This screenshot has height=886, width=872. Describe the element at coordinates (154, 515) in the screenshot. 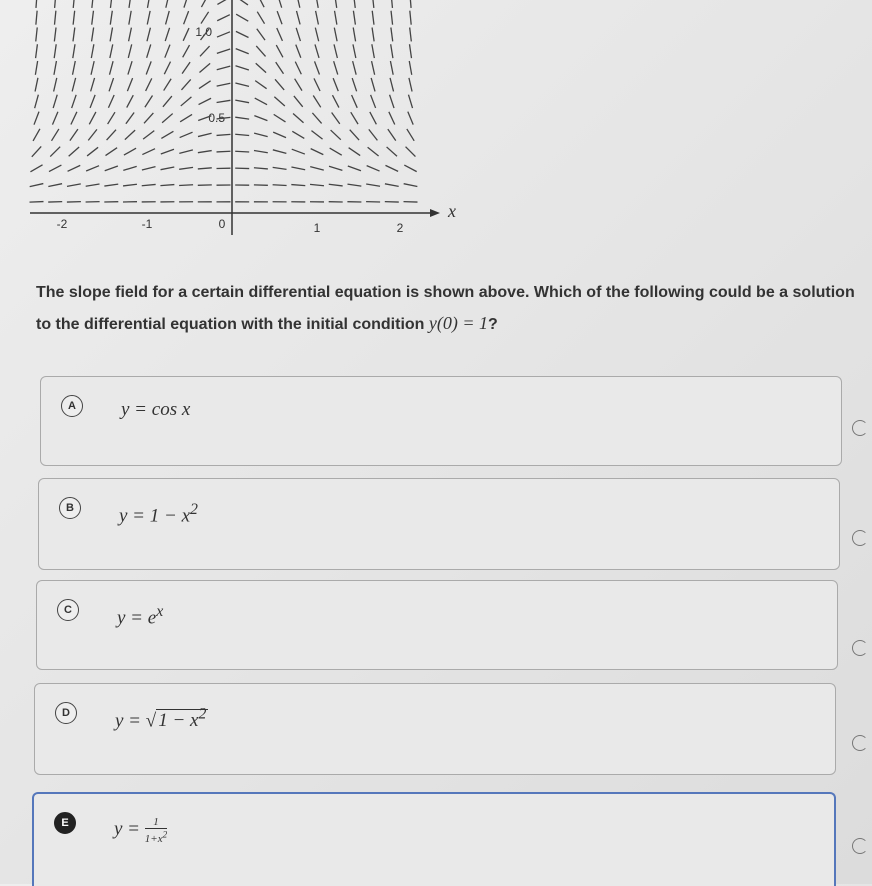

I see `formula: y = 1 − x` at that location.